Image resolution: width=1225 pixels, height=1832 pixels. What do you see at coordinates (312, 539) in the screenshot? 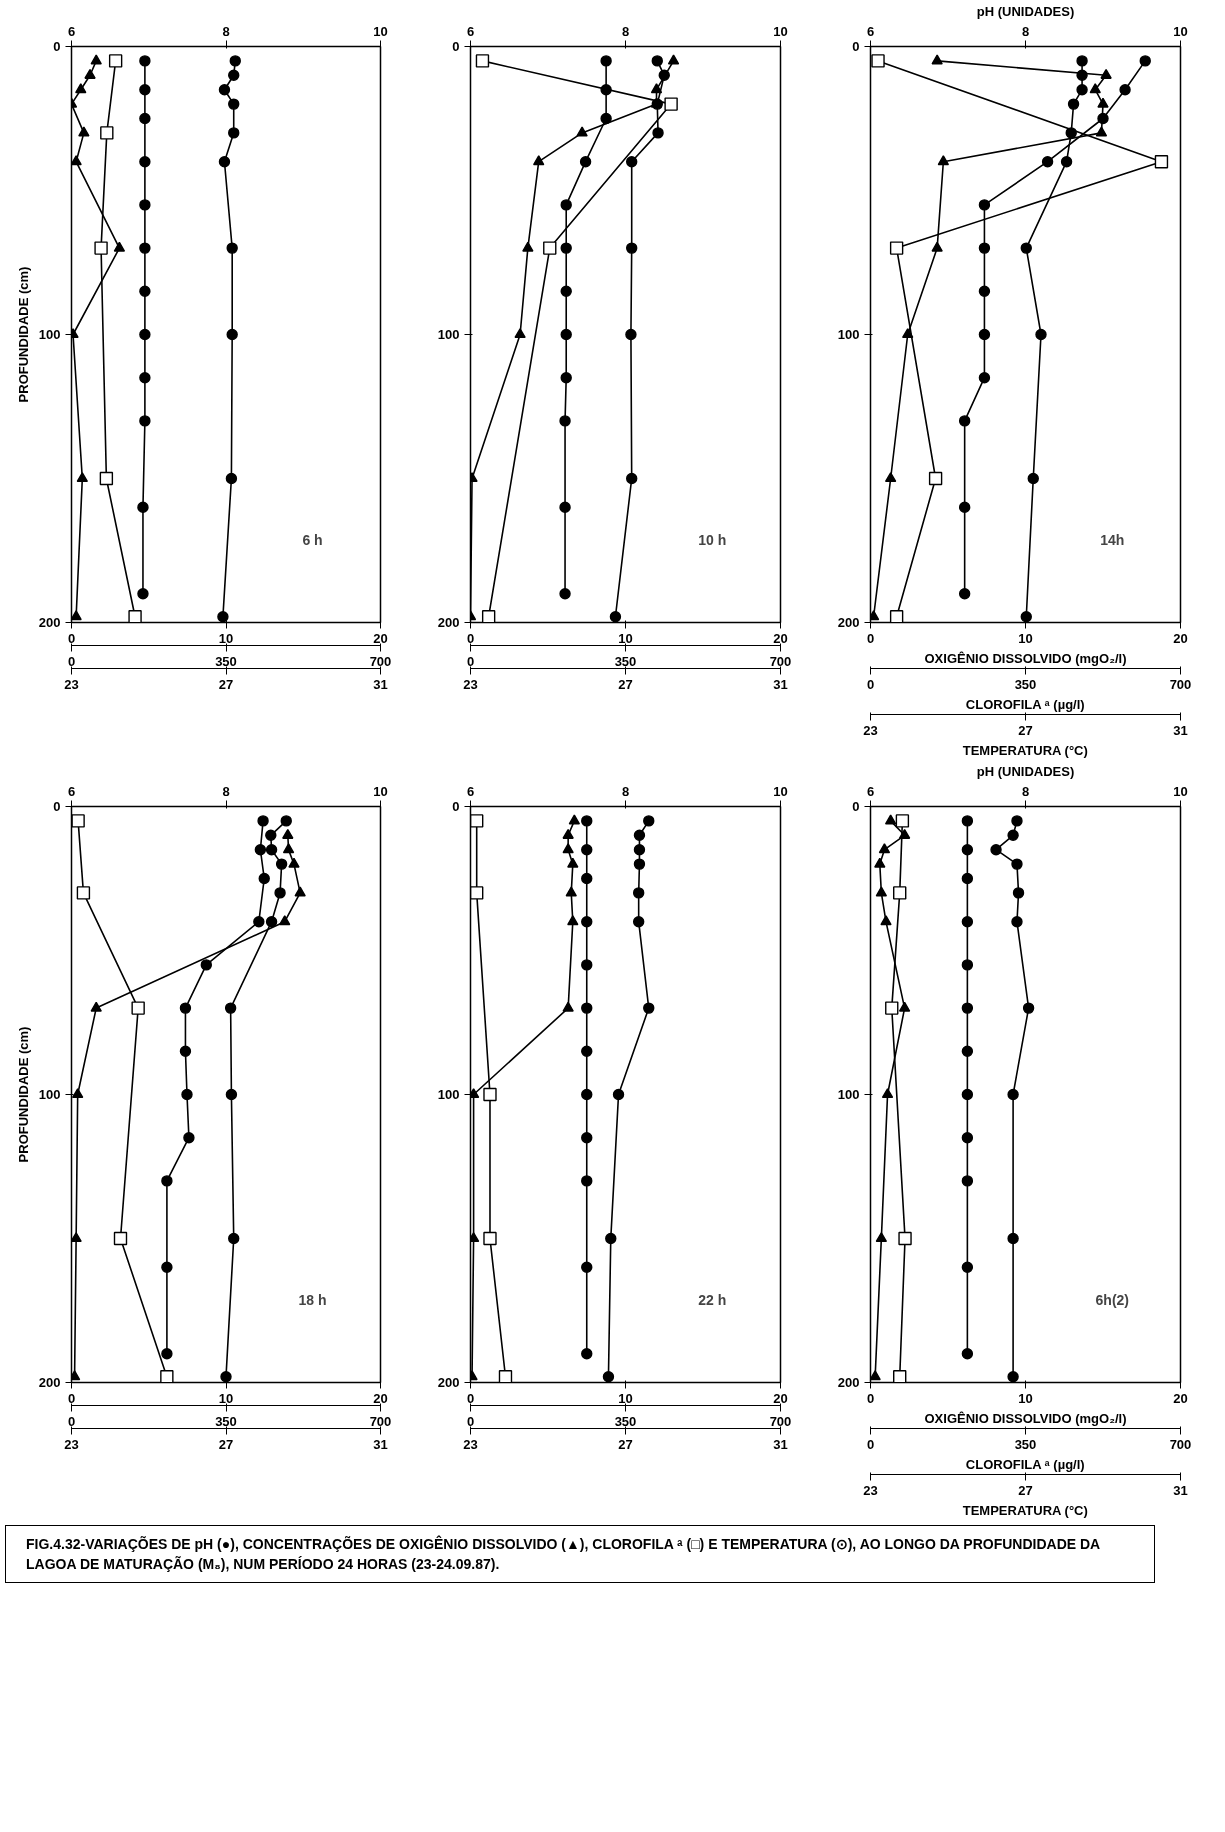
I see `annotation: 6 h` at bounding box center [312, 539].